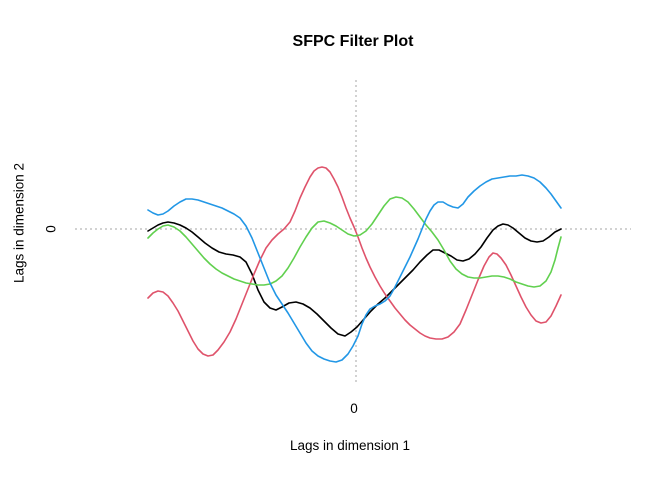 Image resolution: width=672 pixels, height=480 pixels. Describe the element at coordinates (353, 41) in the screenshot. I see `page-title: SFPC Filter Plot` at that location.